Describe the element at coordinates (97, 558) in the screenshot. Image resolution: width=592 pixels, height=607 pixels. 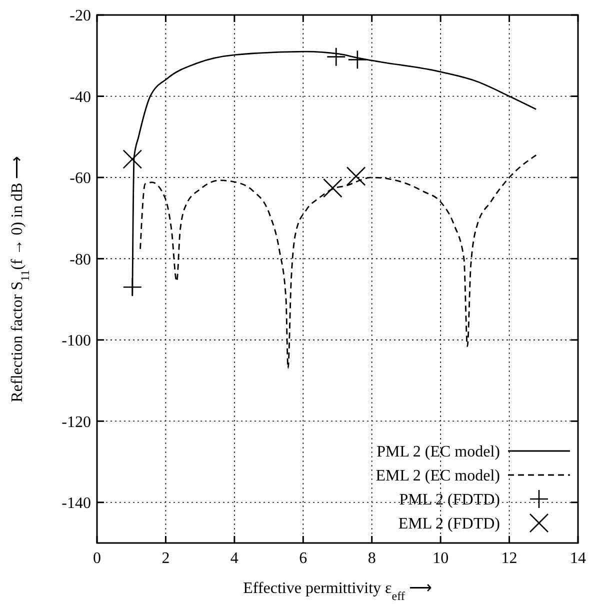
I see `x-tick-label: 0` at that location.